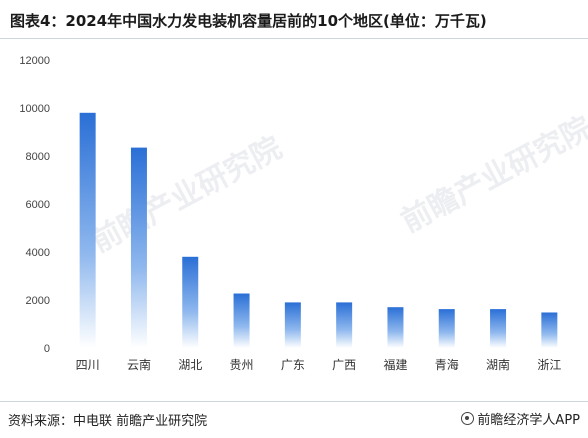  Describe the element at coordinates (88, 365) in the screenshot. I see `x-tick-label: 四川` at that location.